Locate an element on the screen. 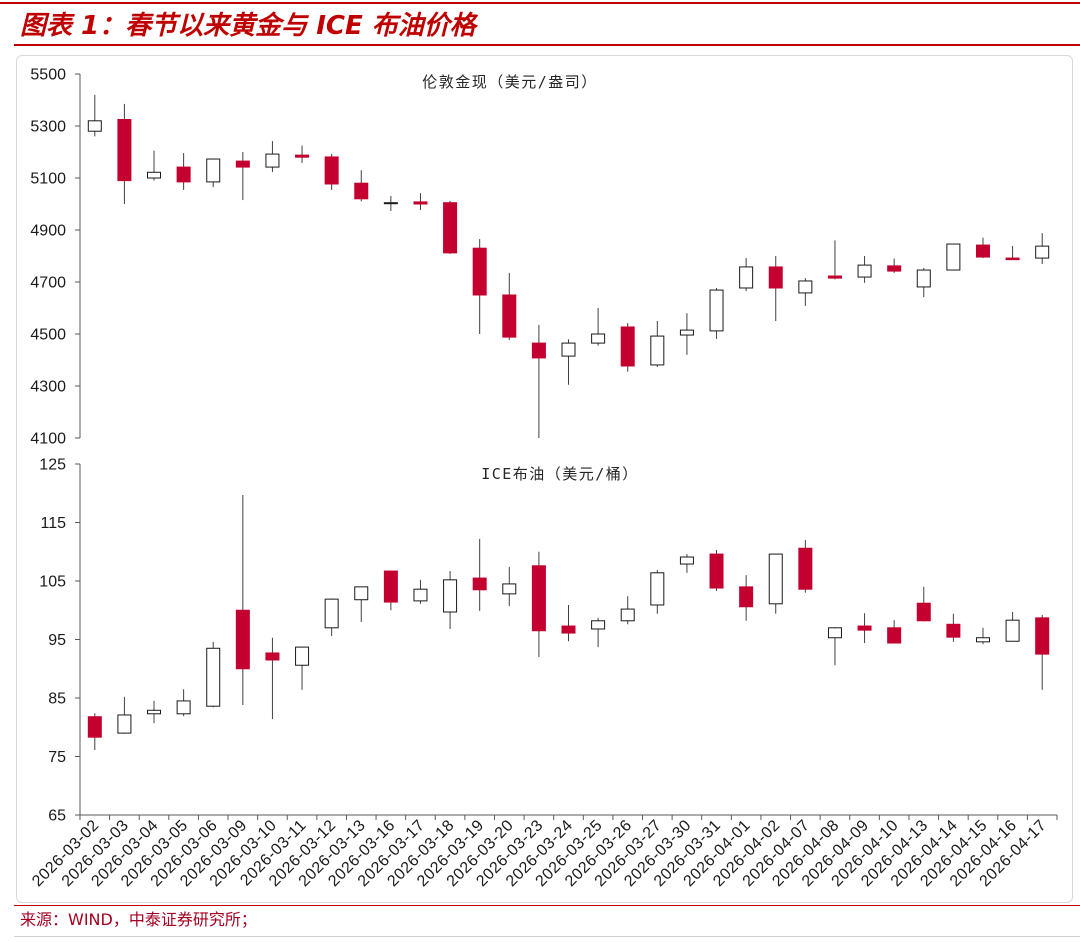 This screenshot has height=942, width=1080. y-tick-label: 125 is located at coordinates (52, 465).